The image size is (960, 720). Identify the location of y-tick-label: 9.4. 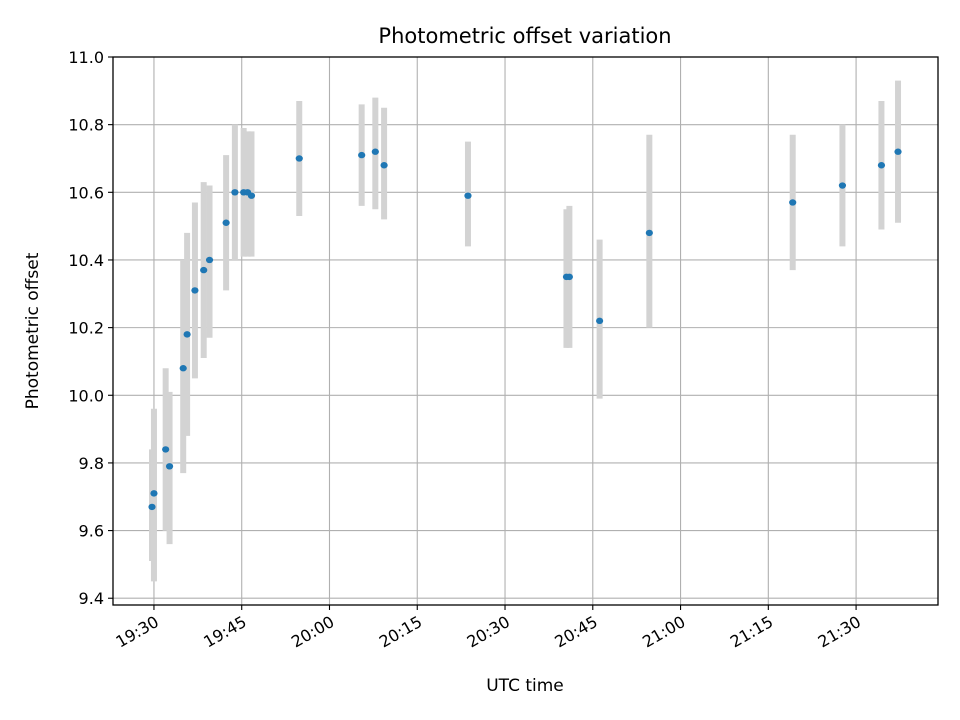
(91, 598).